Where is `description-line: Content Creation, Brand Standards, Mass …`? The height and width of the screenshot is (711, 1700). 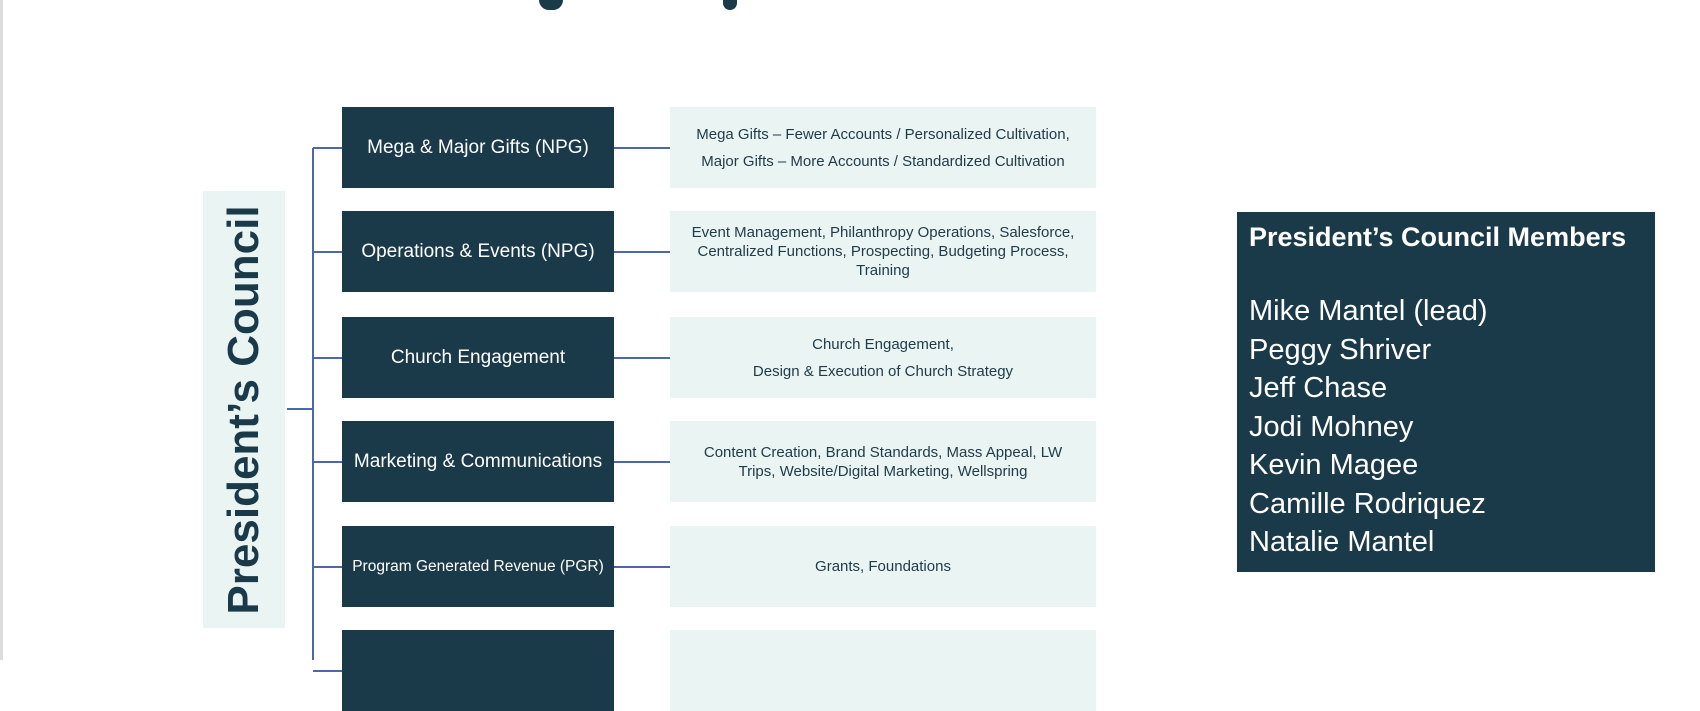
description-line: Content Creation, Brand Standards, Mass … is located at coordinates (883, 452).